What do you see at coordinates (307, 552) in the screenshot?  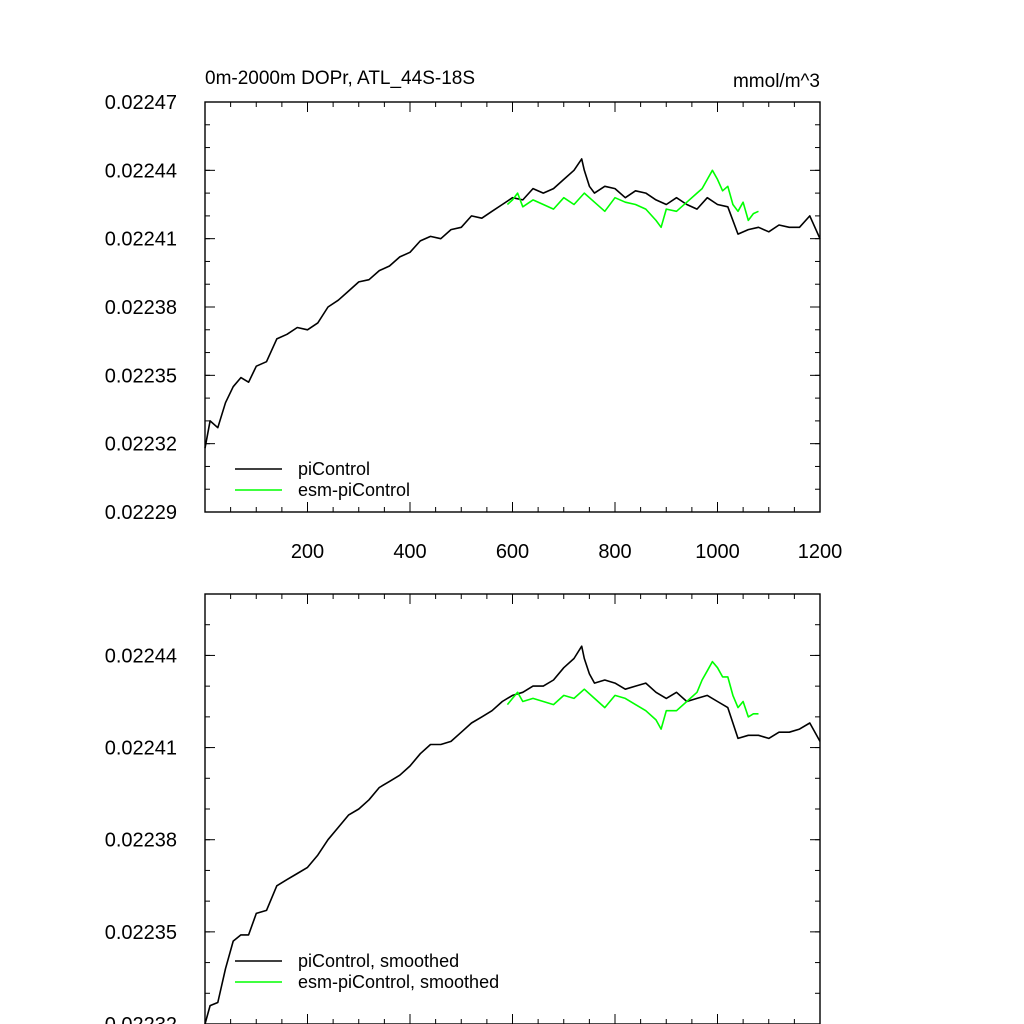 I see `top-x-tick-label: 200` at bounding box center [307, 552].